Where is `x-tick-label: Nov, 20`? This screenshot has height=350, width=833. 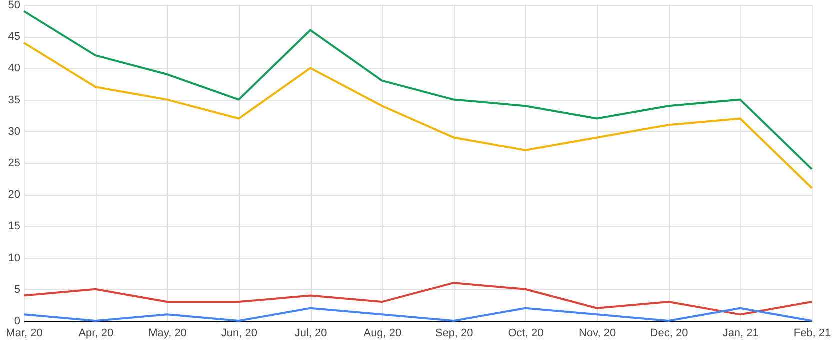 x-tick-label: Nov, 20 is located at coordinates (597, 334).